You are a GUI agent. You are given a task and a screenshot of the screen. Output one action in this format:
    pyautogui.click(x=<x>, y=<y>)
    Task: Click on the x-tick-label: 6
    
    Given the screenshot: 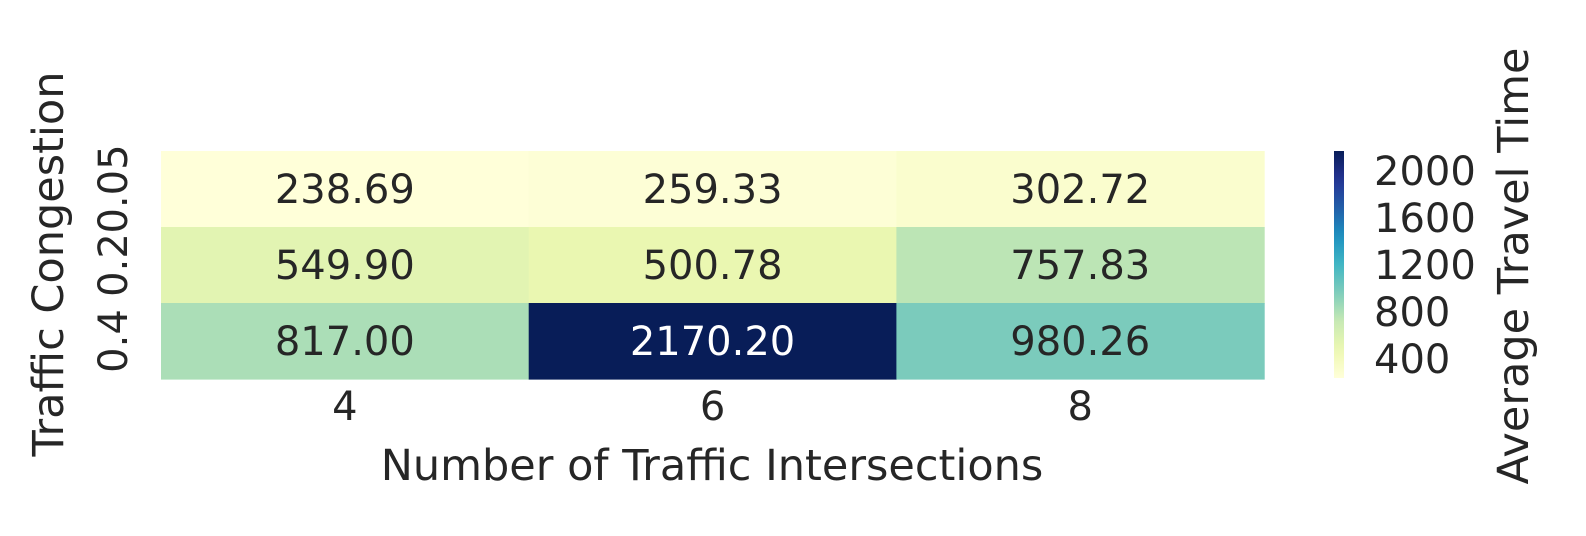 What is the action you would take?
    pyautogui.click(x=712, y=407)
    